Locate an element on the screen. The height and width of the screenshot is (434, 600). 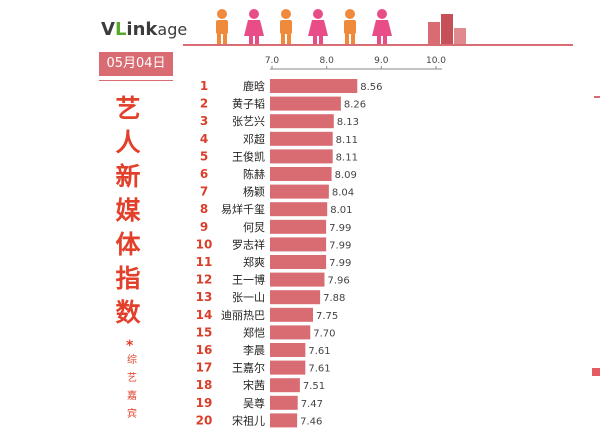
value-label: 8.13 is located at coordinates (348, 122).